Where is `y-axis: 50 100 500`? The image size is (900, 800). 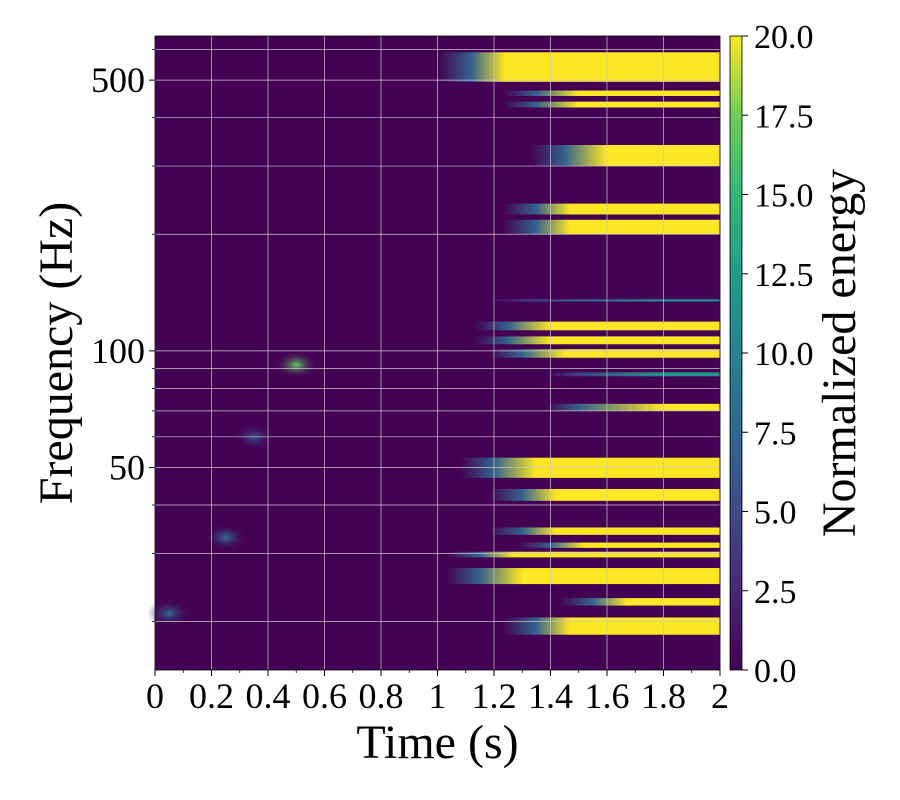
y-axis: 50 100 500 is located at coordinates (123, 336).